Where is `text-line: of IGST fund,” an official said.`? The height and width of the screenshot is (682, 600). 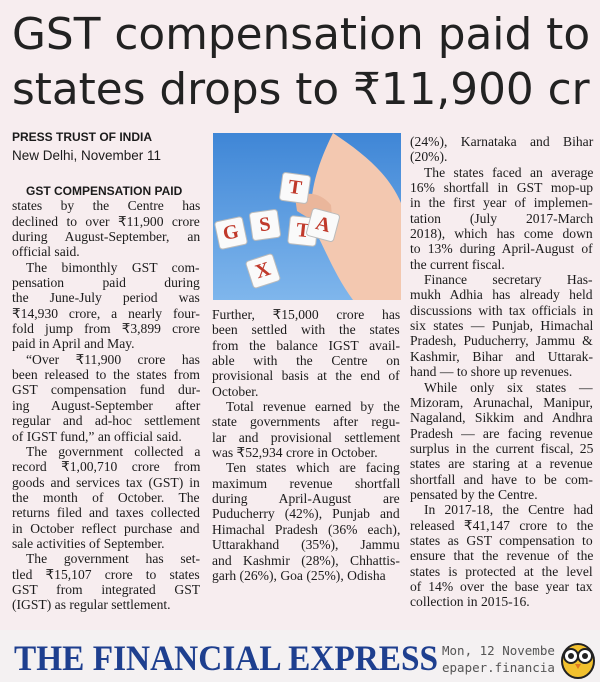
text-line: of IGST fund,” an official said. is located at coordinates (106, 436).